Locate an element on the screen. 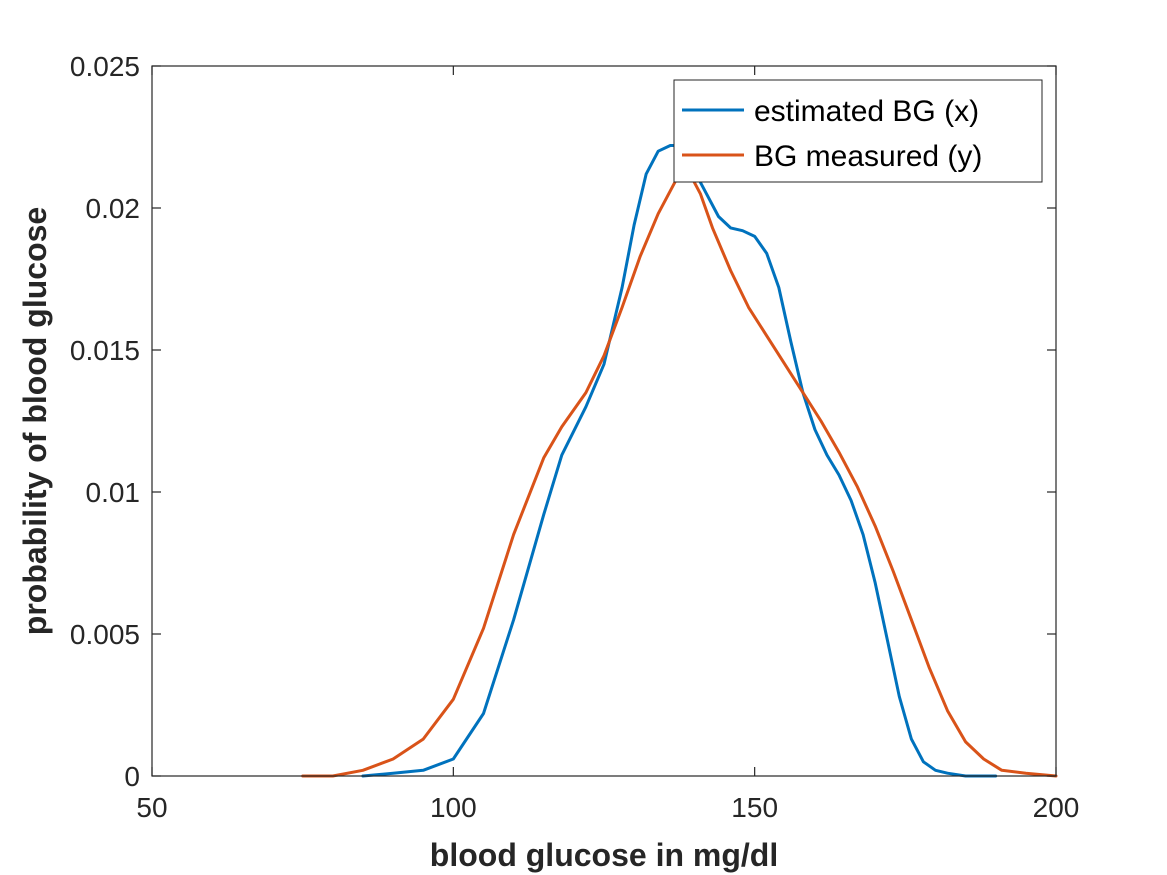 The height and width of the screenshot is (875, 1167). legend-box is located at coordinates (858, 131).